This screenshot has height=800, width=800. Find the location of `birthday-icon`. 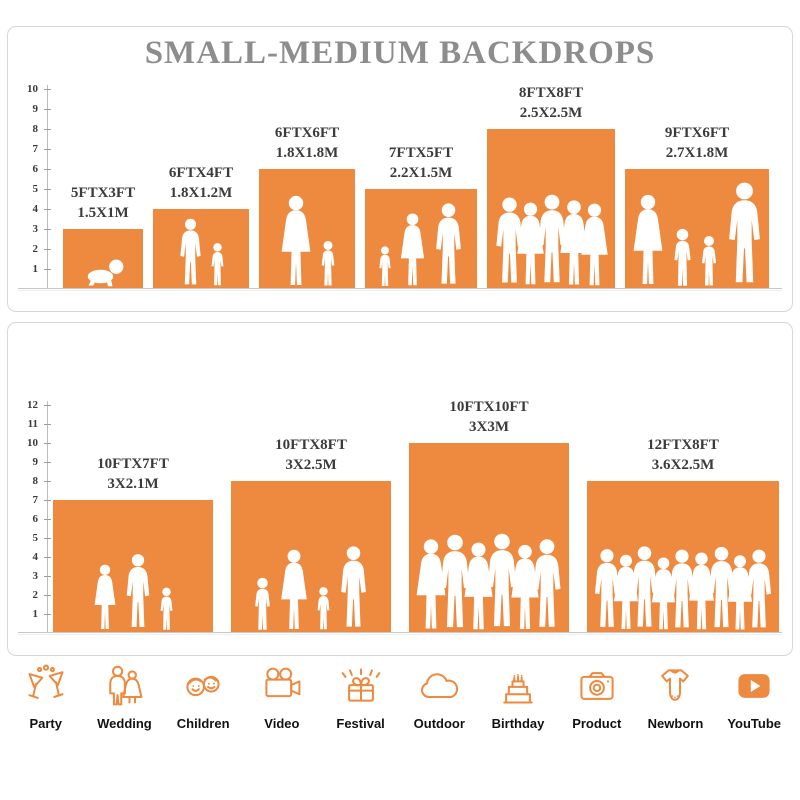

birthday-icon is located at coordinates (518, 686).